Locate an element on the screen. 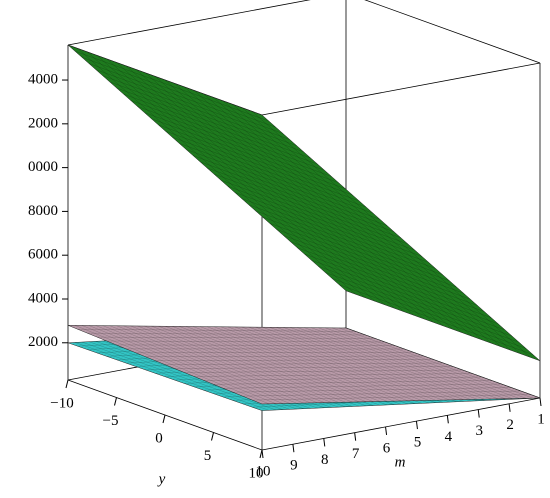 The image size is (550, 498). y-tick-label: 10 is located at coordinates (263, 471).